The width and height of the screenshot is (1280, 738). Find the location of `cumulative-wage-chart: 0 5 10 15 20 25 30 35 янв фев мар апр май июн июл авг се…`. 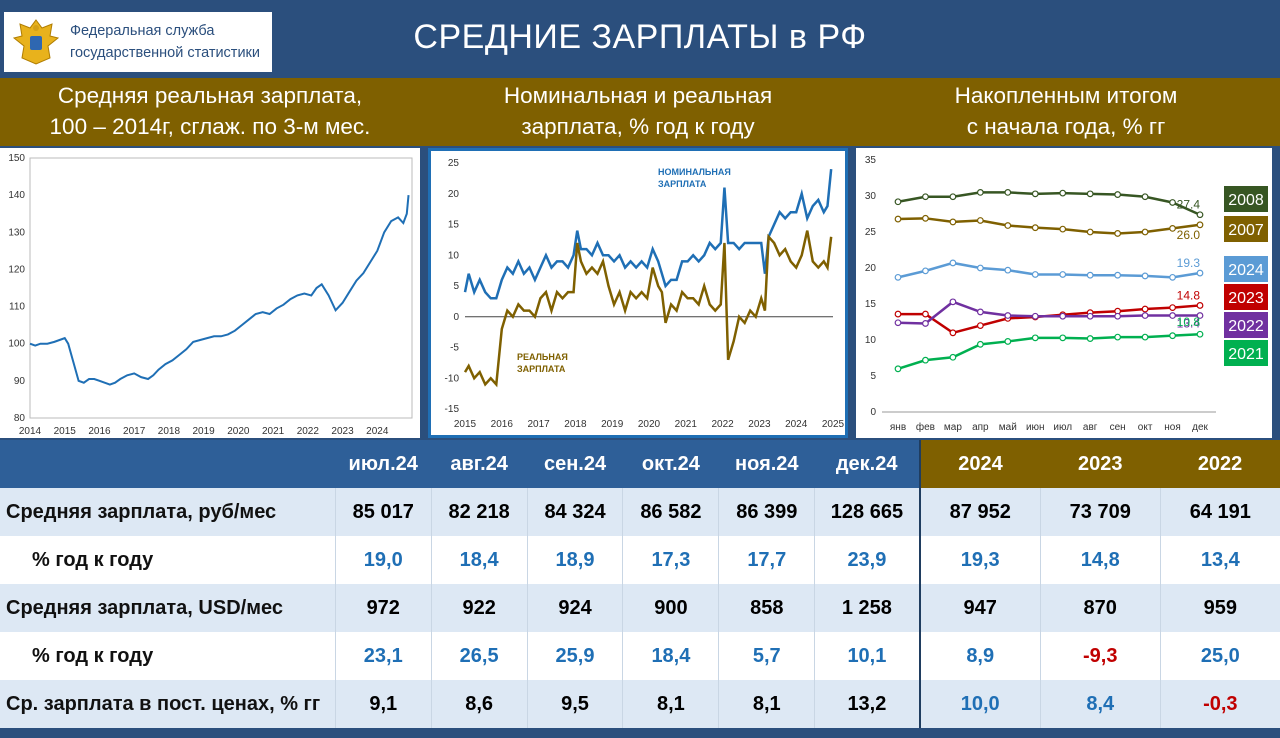

cumulative-wage-chart: 0 5 10 15 20 25 30 35 янв фев мар апр май июн июл авг се… is located at coordinates (1066, 294).